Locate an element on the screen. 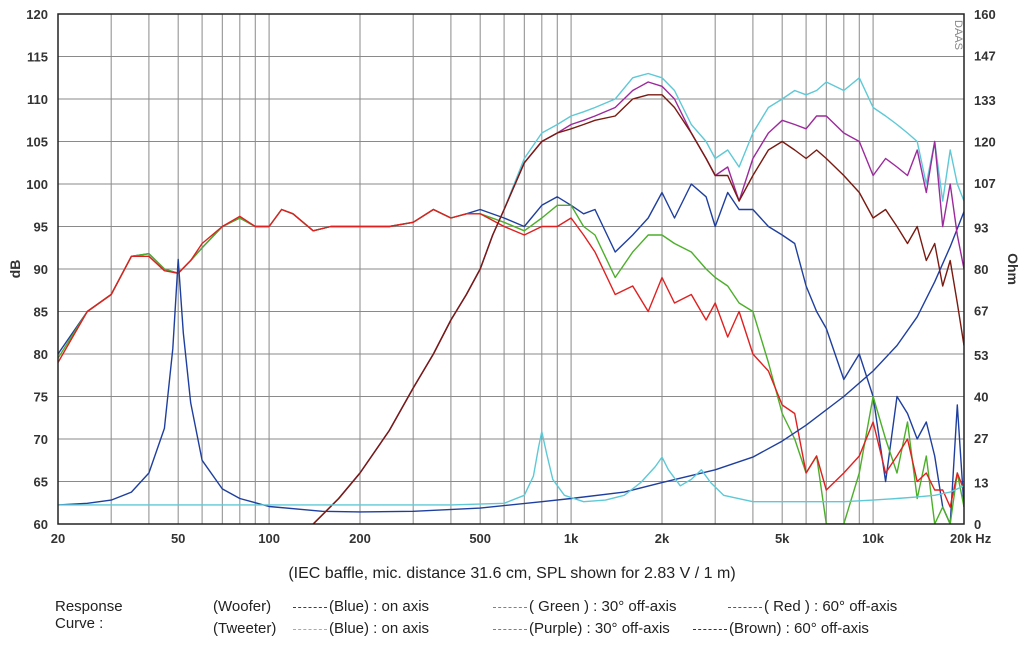 The image size is (1024, 650). watermark: DAAS is located at coordinates (958, 35).